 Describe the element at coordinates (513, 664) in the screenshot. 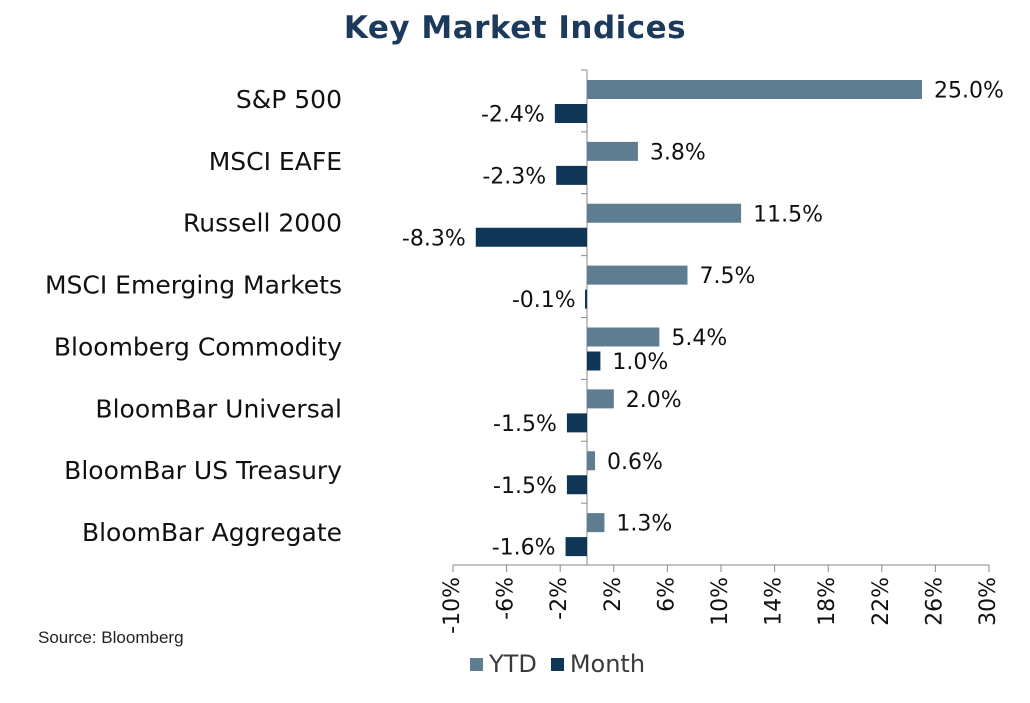

I see `legend-label-ytd: YTD` at that location.